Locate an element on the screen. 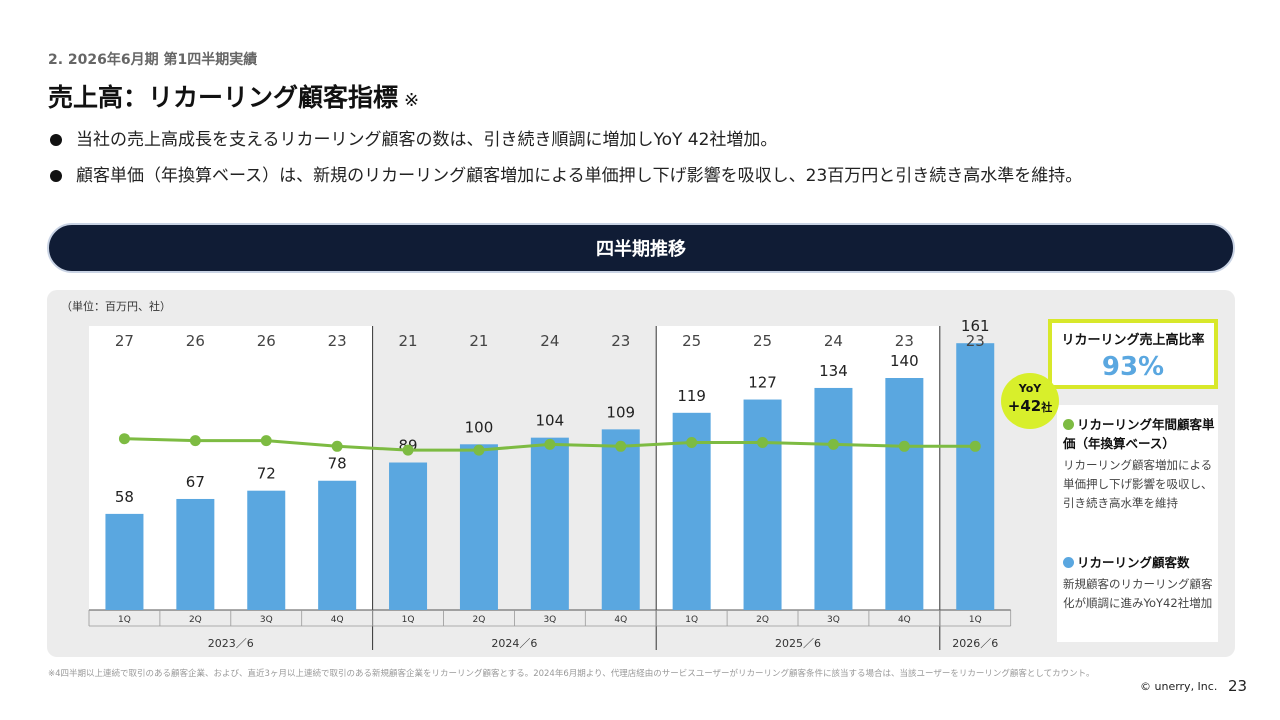 The image size is (1280, 720). bar-value-label: 100 is located at coordinates (479, 427).